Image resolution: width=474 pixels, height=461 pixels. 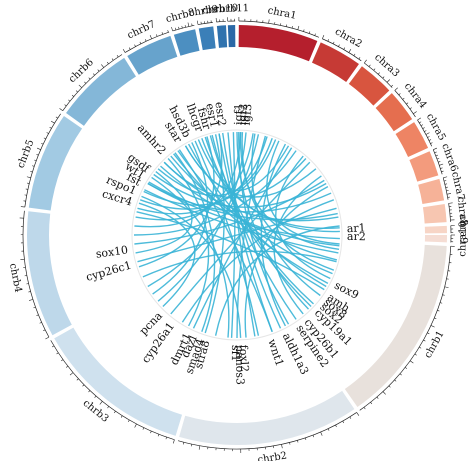 I want to click on gene-label-nanos3: nanos3, so click(x=240, y=365).